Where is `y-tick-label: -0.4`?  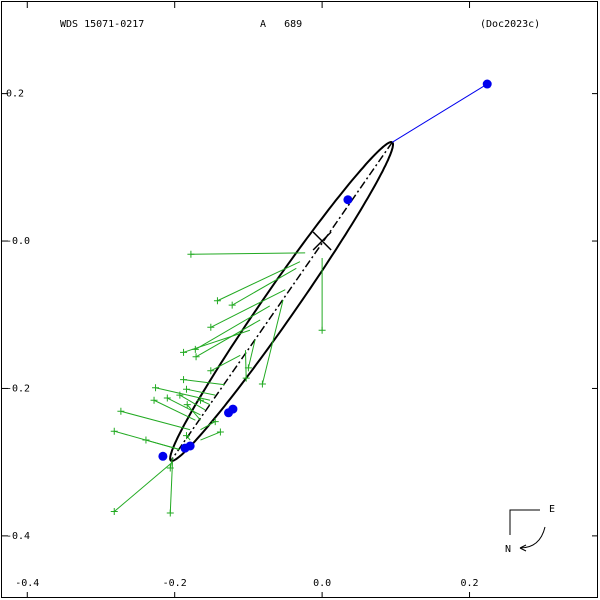
y-tick-label: -0.4 is located at coordinates (18, 536).